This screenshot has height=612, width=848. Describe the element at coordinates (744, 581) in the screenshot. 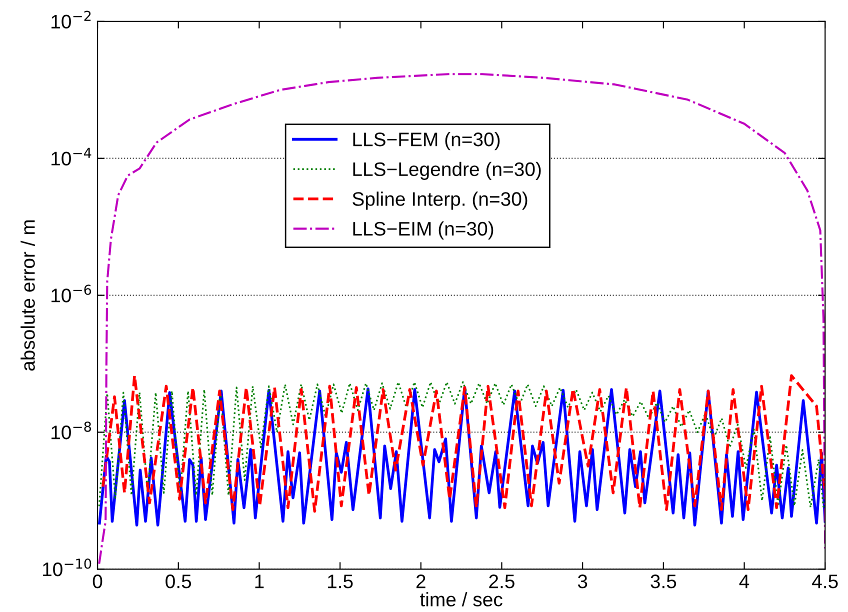

I see `x-tick-label: 4` at that location.